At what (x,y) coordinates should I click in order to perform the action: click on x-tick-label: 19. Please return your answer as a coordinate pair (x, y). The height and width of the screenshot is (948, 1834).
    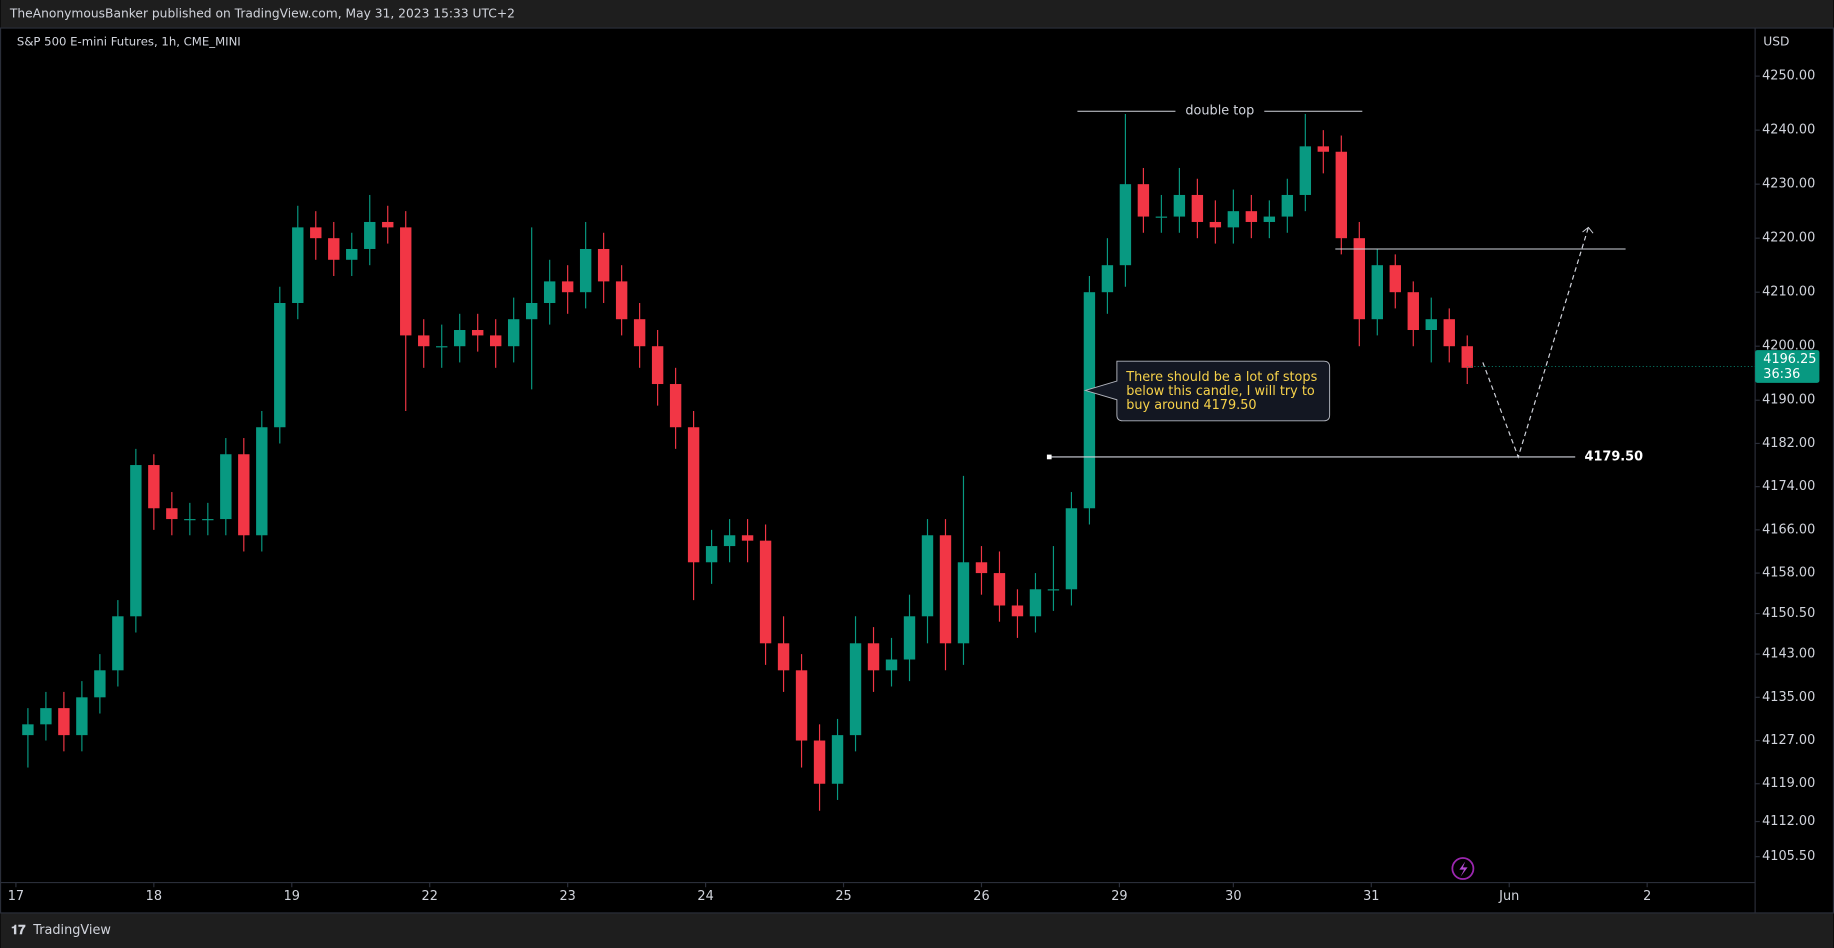
    Looking at the image, I should click on (292, 896).